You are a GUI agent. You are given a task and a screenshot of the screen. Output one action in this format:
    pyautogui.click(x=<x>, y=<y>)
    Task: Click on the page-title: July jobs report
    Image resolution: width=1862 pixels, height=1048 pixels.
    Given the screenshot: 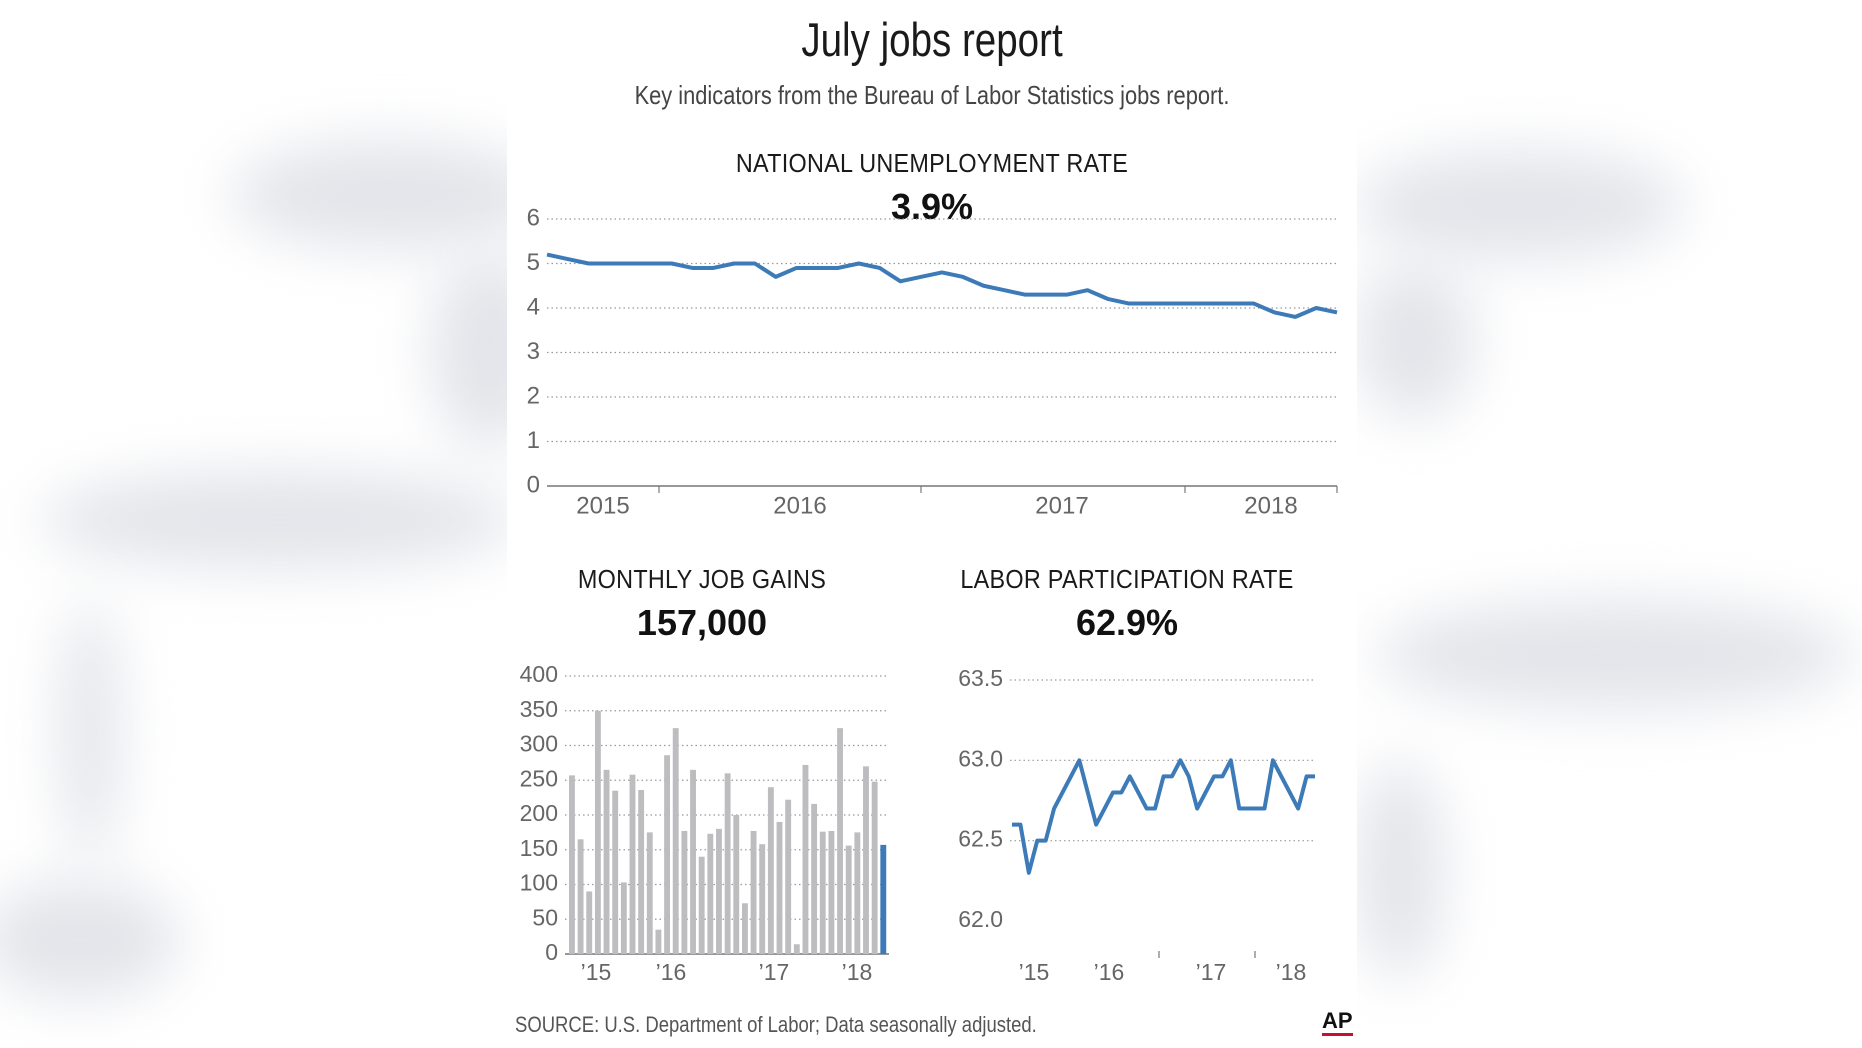 What is the action you would take?
    pyautogui.click(x=932, y=39)
    